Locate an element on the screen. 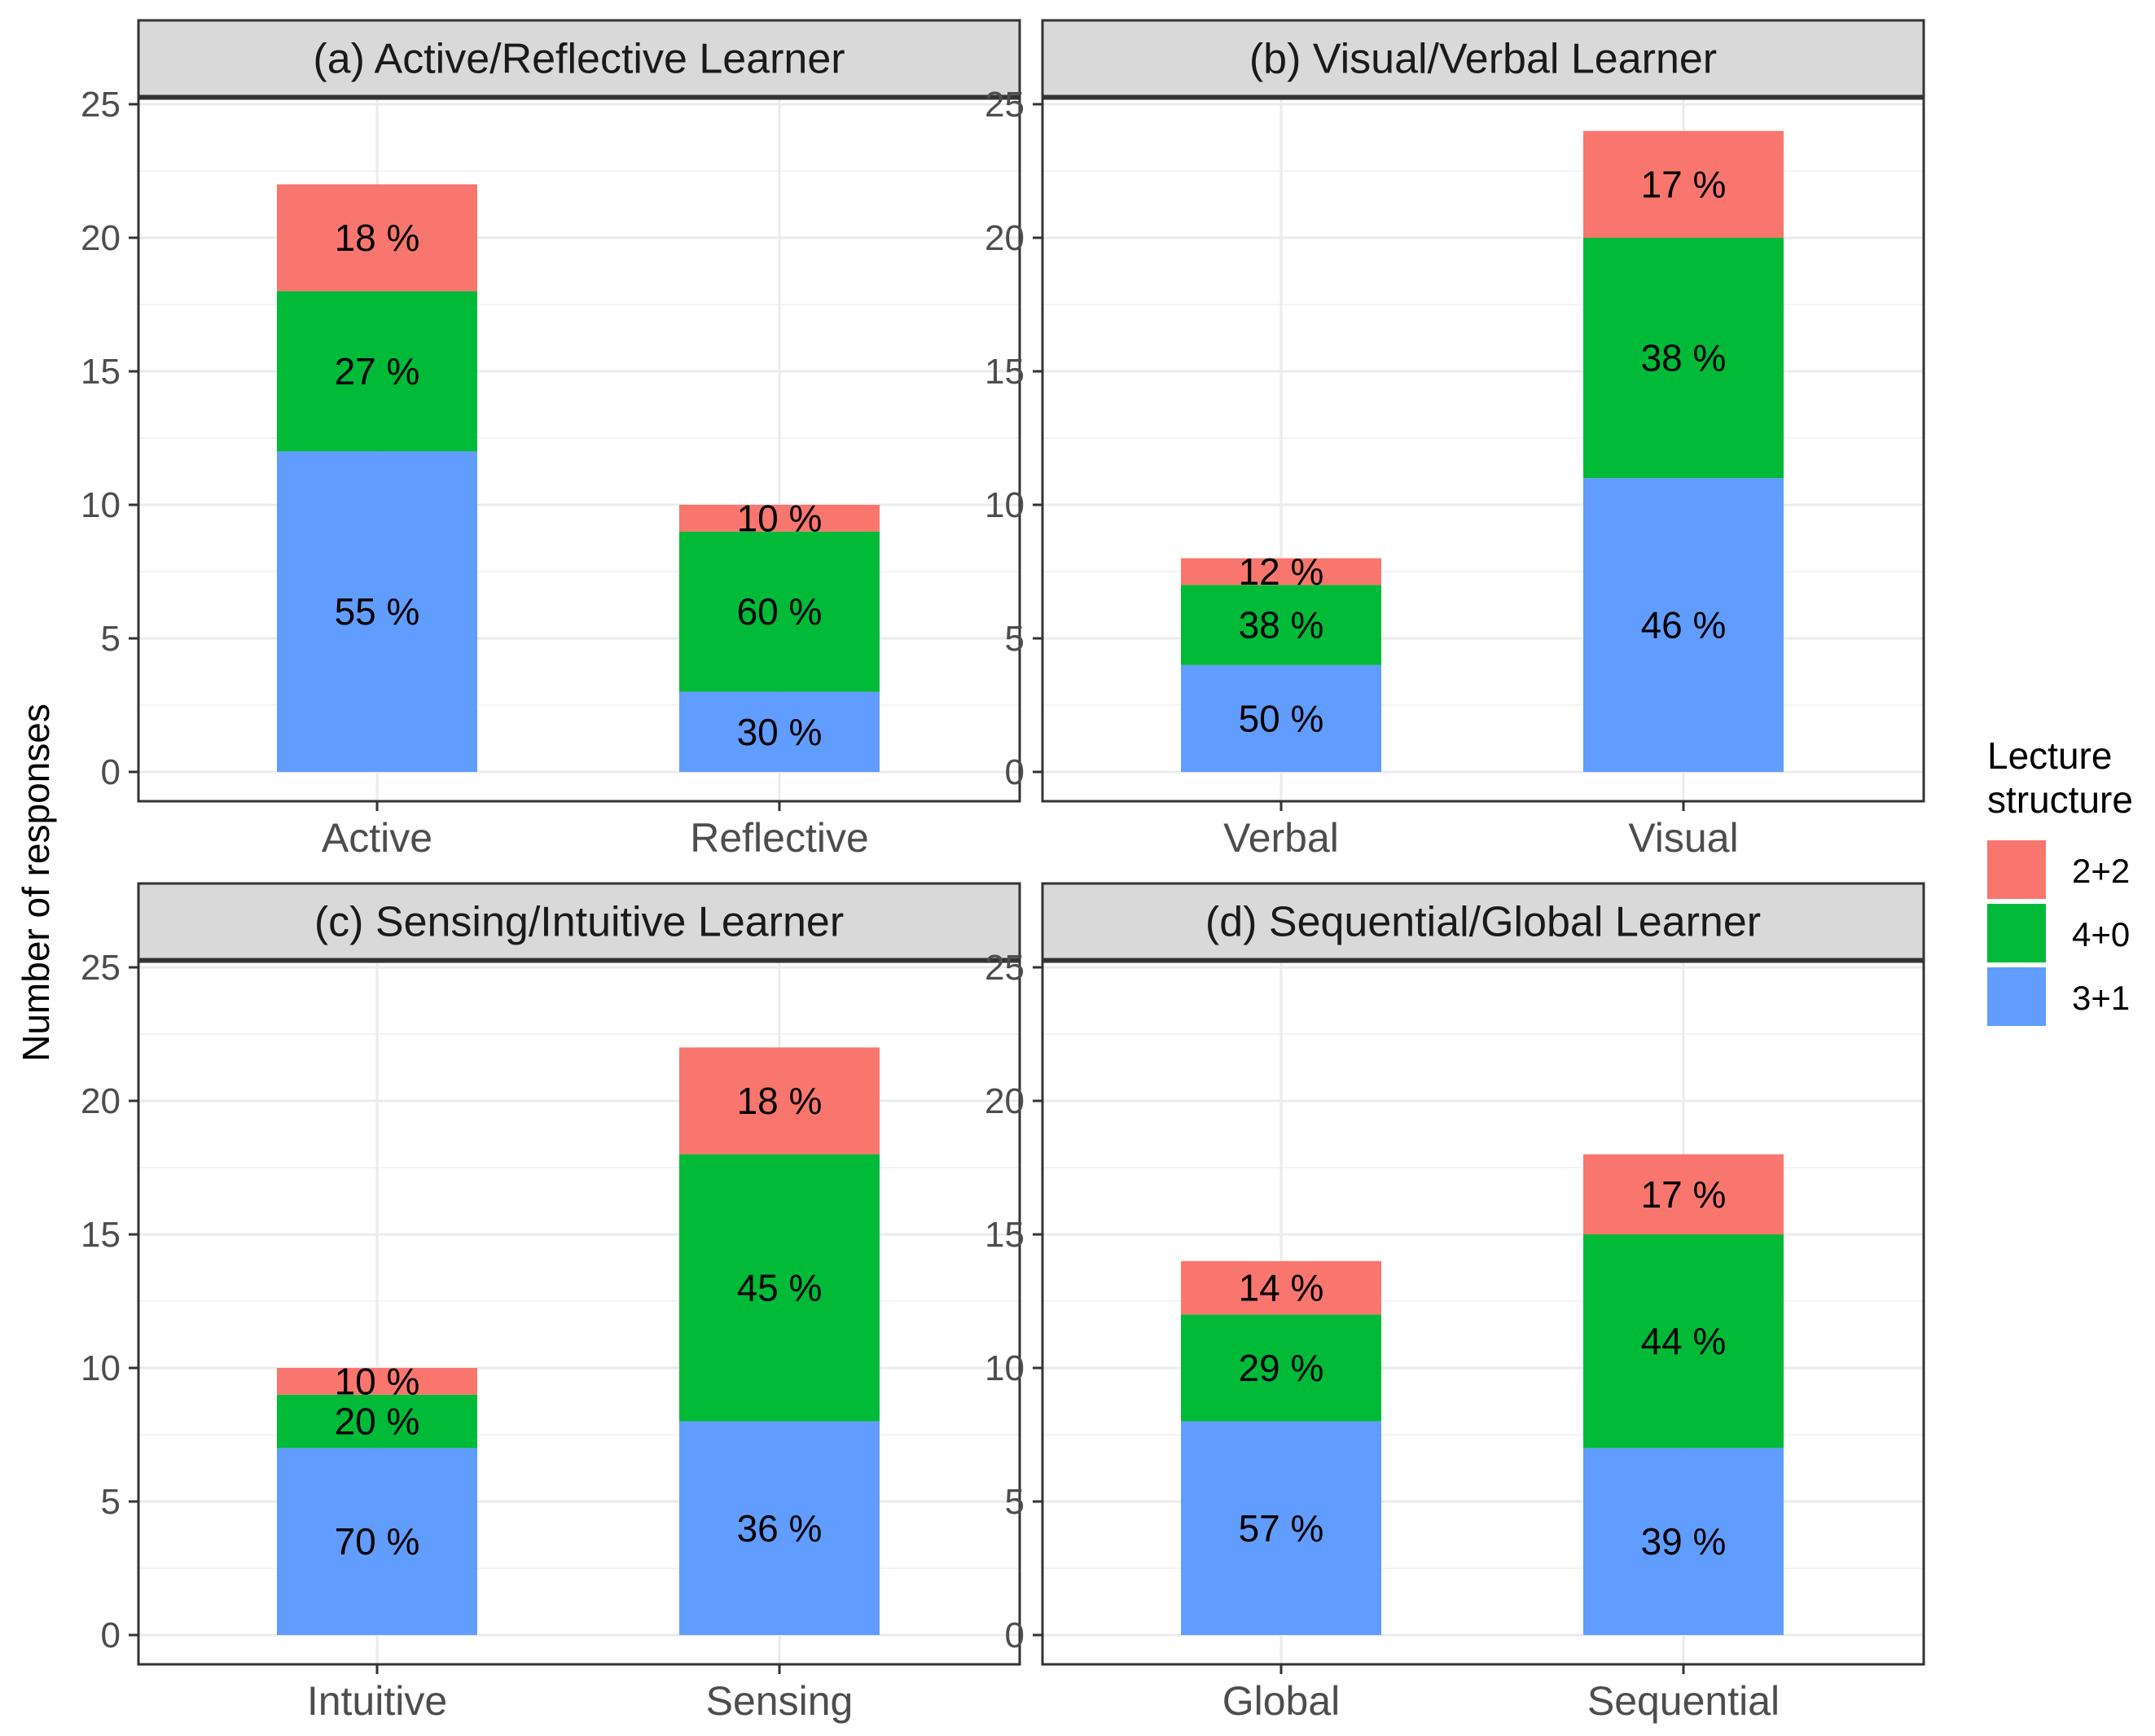  bar-segment-2plus2-active is located at coordinates (377, 238).